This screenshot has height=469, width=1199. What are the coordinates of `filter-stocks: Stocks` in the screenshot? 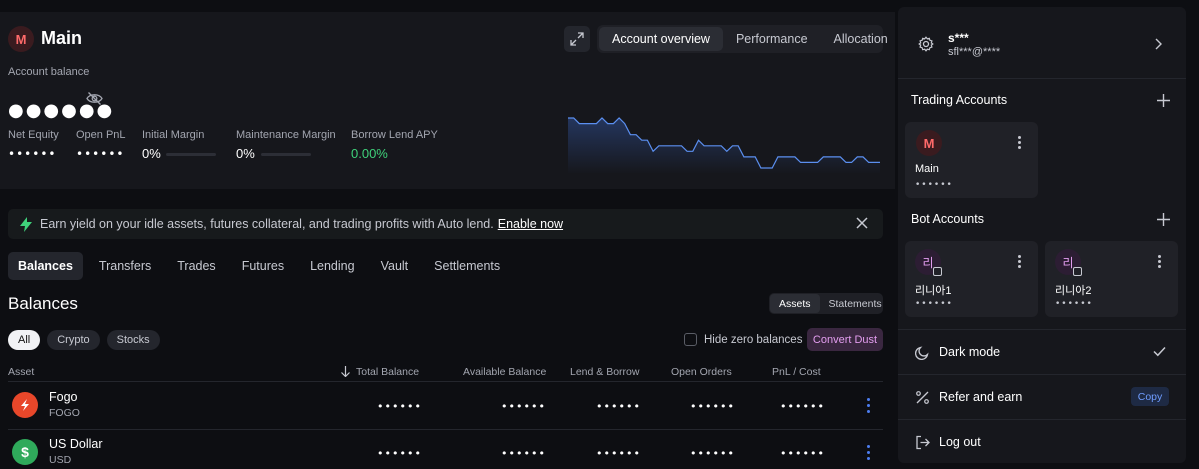 It's located at (133, 340).